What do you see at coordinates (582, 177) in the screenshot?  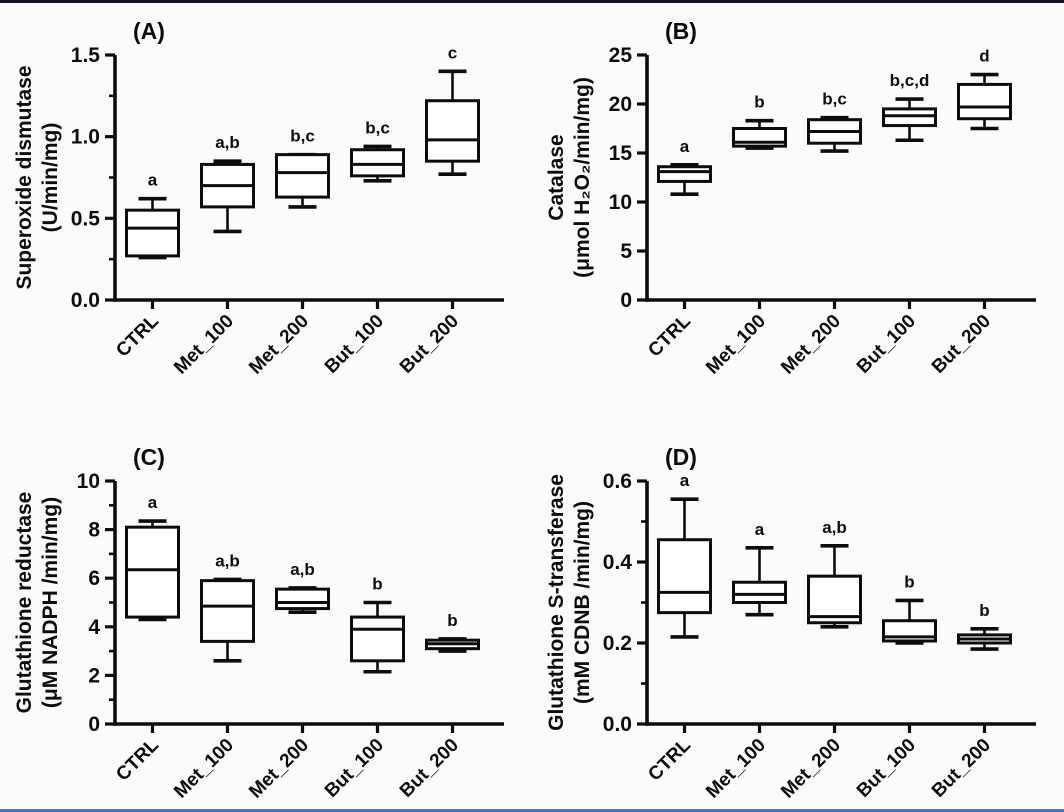 I see `y-axis-label-line: (μmol H₂O₂/min/mg)` at bounding box center [582, 177].